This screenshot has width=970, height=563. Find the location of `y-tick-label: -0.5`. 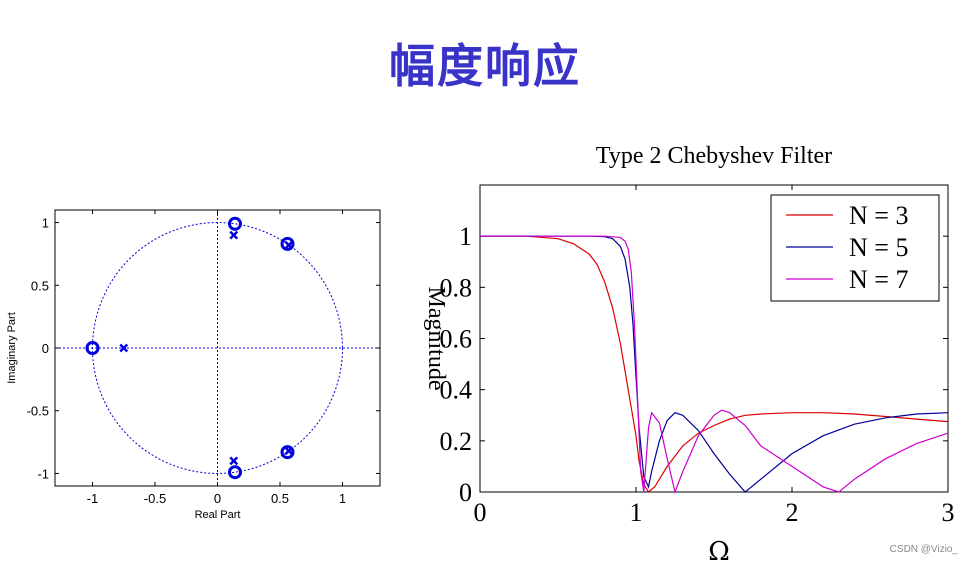

y-tick-label: -0.5 is located at coordinates (38, 411).